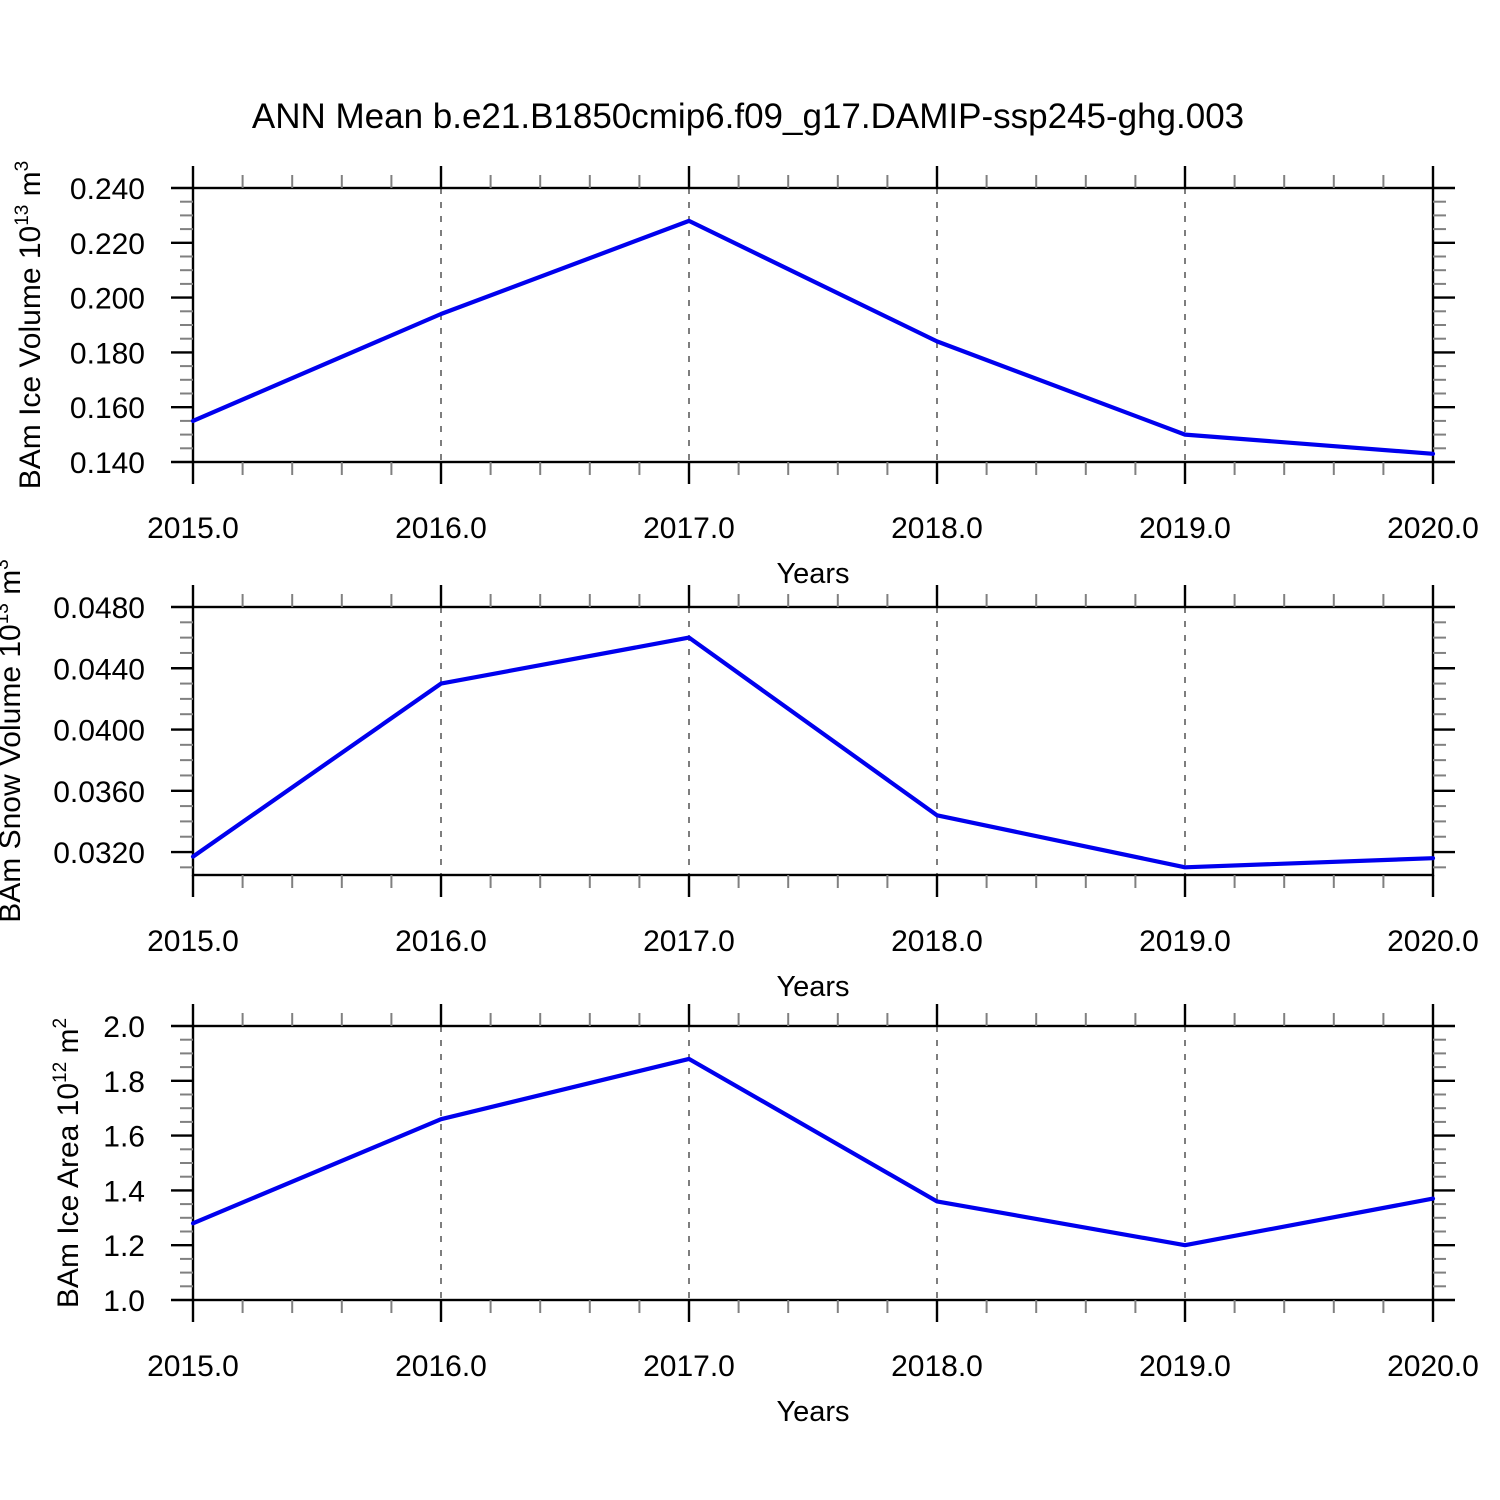 Image resolution: width=1500 pixels, height=1500 pixels. Describe the element at coordinates (99, 792) in the screenshot. I see `y-tick-label: 0.0360` at that location.